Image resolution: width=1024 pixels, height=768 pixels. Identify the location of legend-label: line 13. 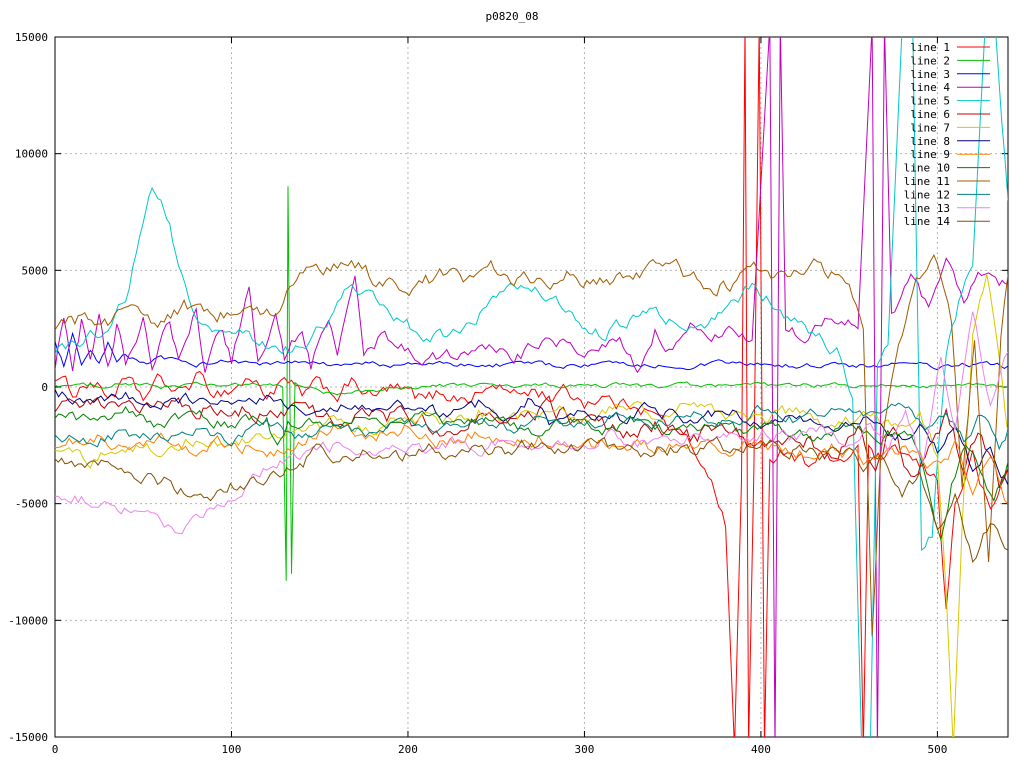
(927, 208).